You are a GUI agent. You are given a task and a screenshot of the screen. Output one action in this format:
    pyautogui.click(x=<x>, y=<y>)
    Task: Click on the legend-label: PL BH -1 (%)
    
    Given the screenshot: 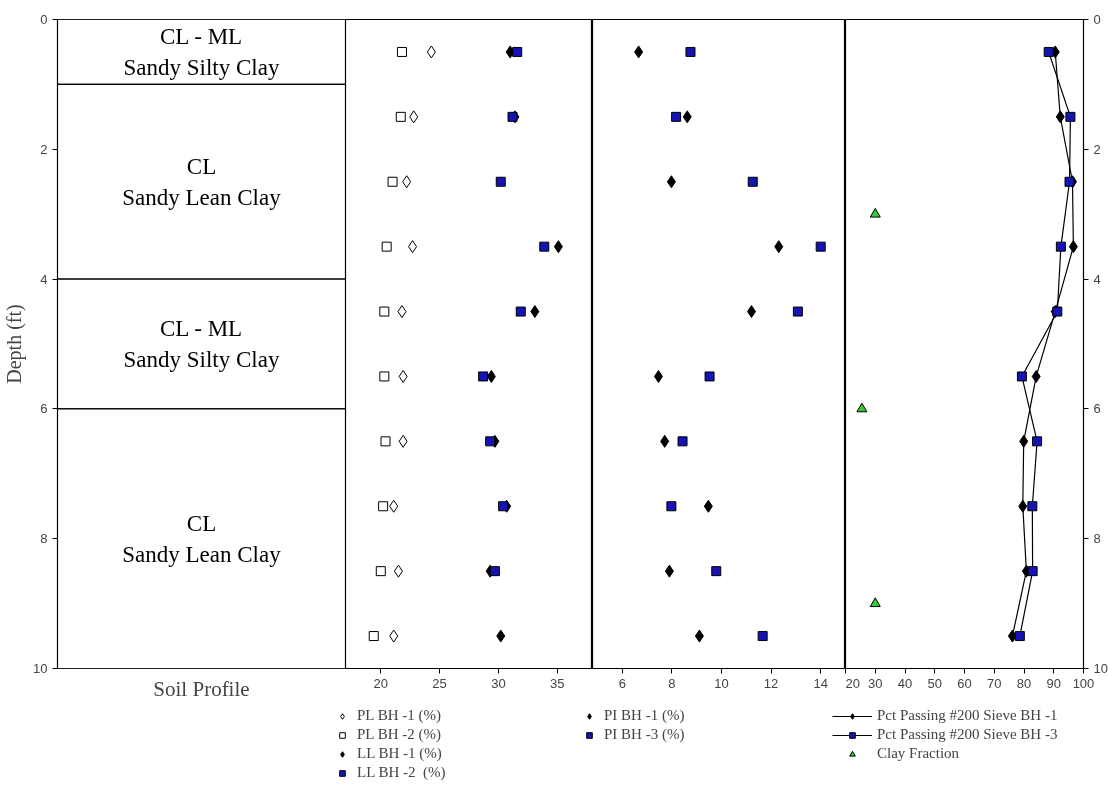 What is the action you would take?
    pyautogui.click(x=399, y=715)
    